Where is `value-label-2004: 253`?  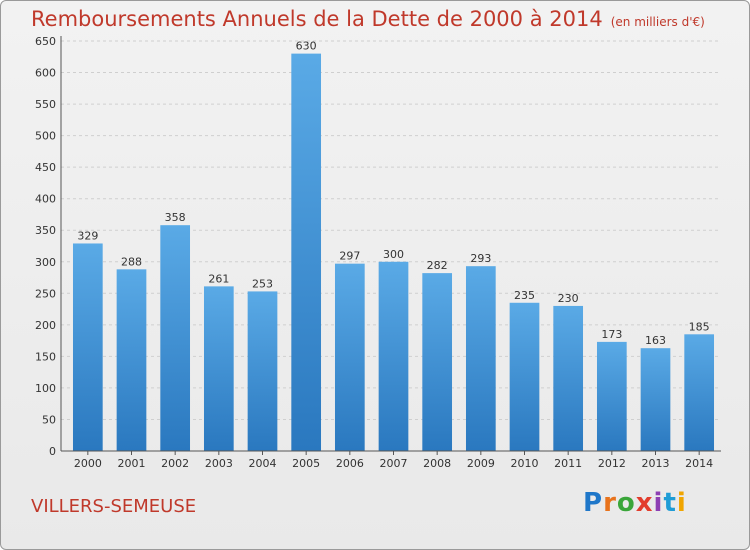
value-label-2004: 253 is located at coordinates (262, 283).